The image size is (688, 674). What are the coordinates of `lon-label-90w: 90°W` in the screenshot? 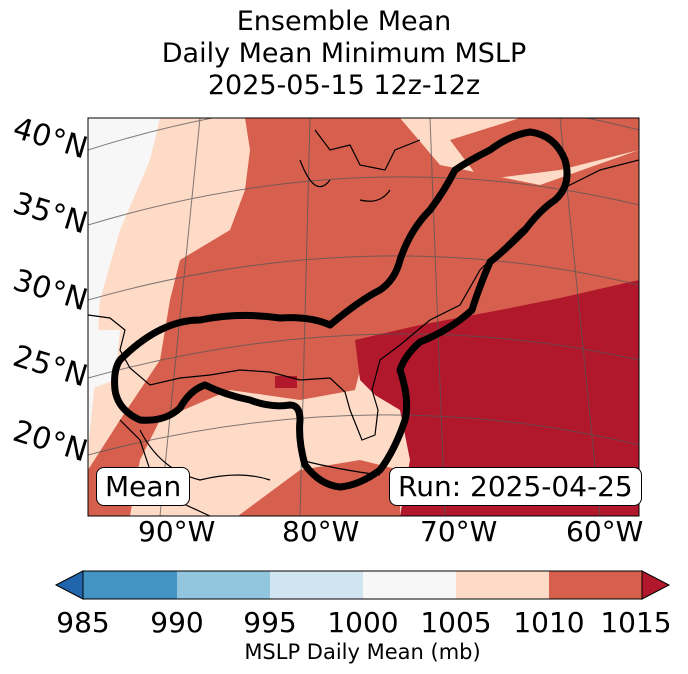 It's located at (177, 531).